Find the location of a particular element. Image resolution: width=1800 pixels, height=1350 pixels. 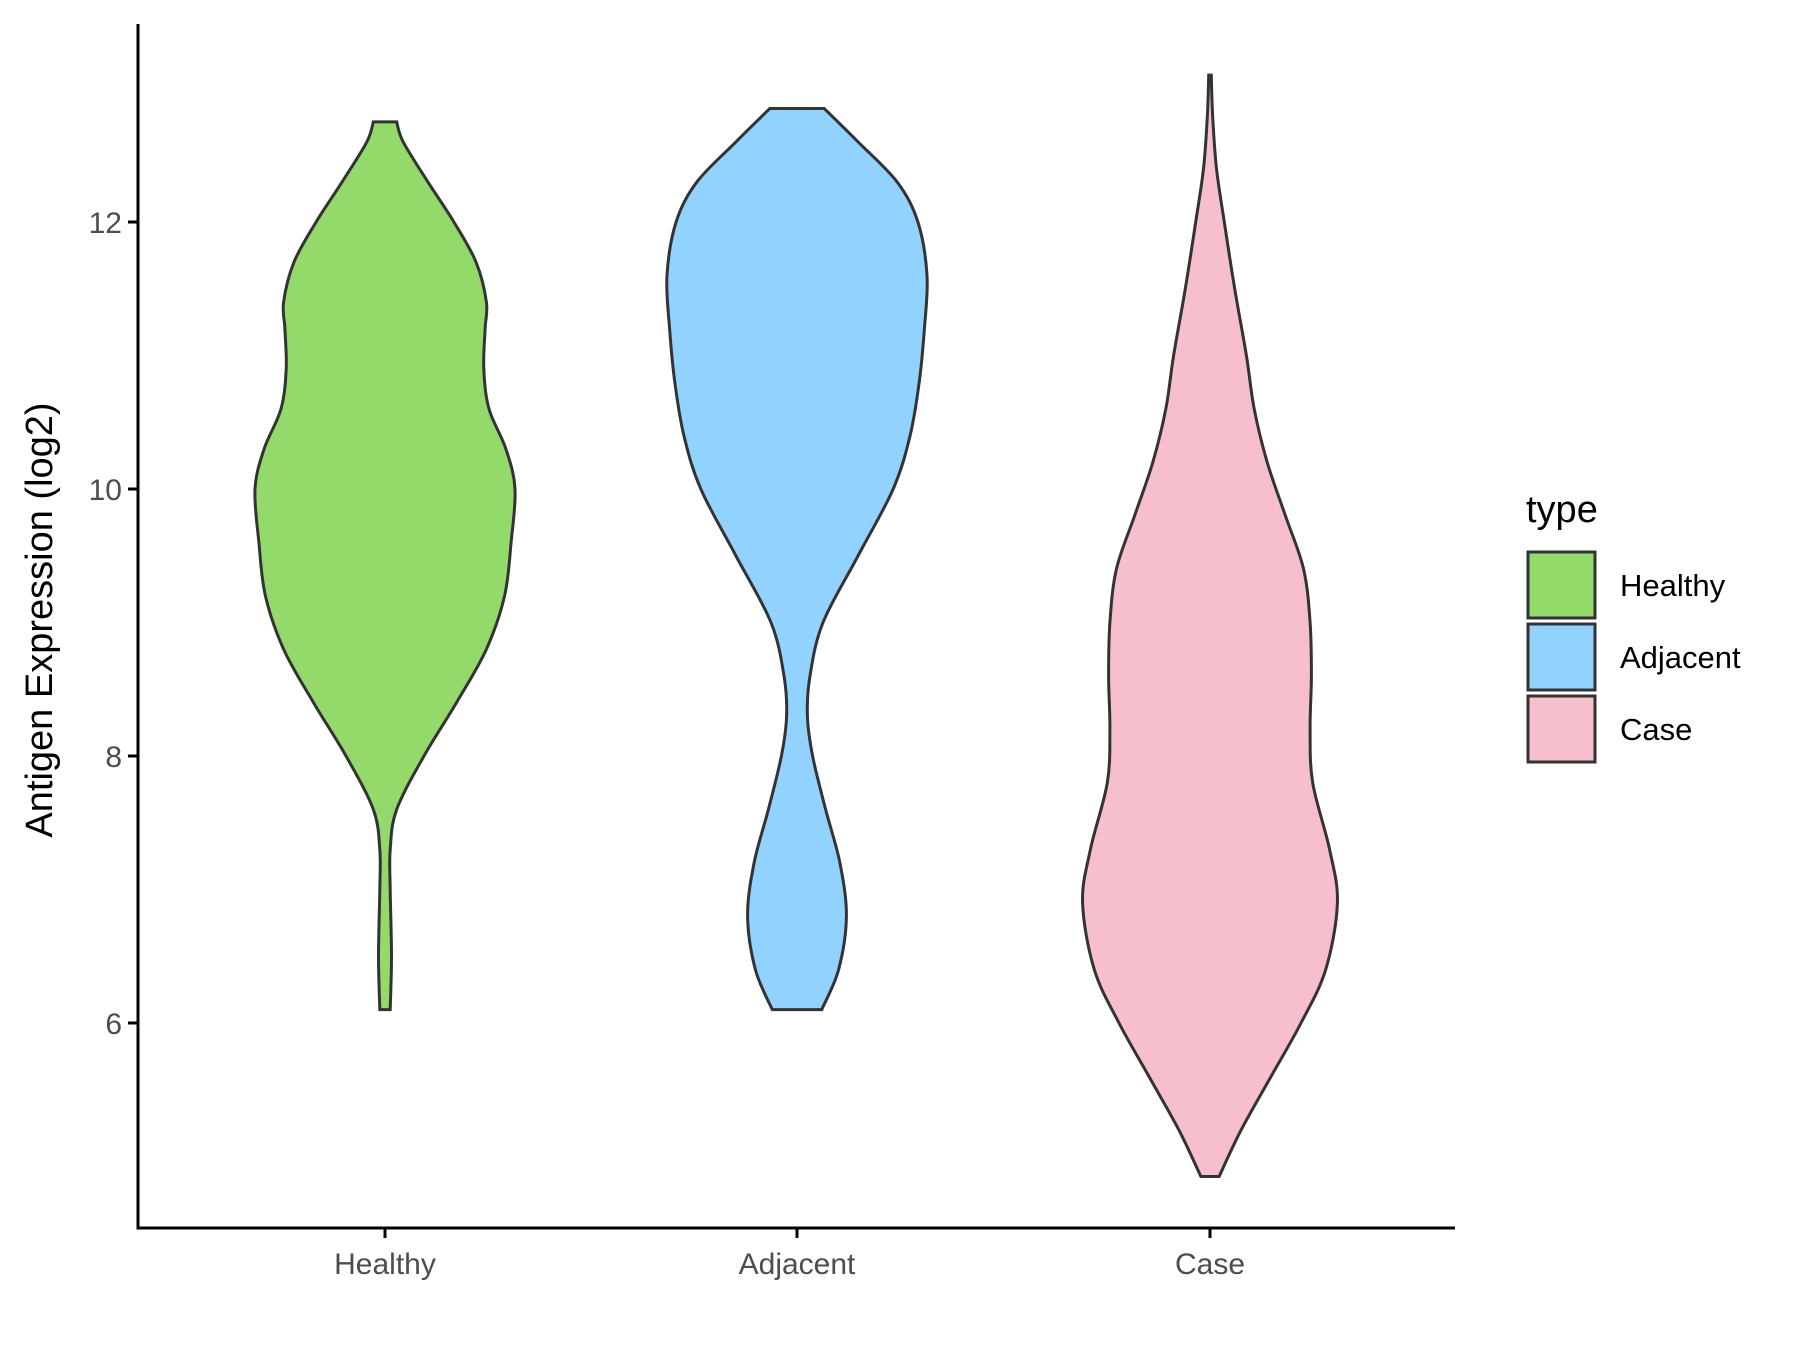

x-tick-label: Healthy is located at coordinates (385, 1264).